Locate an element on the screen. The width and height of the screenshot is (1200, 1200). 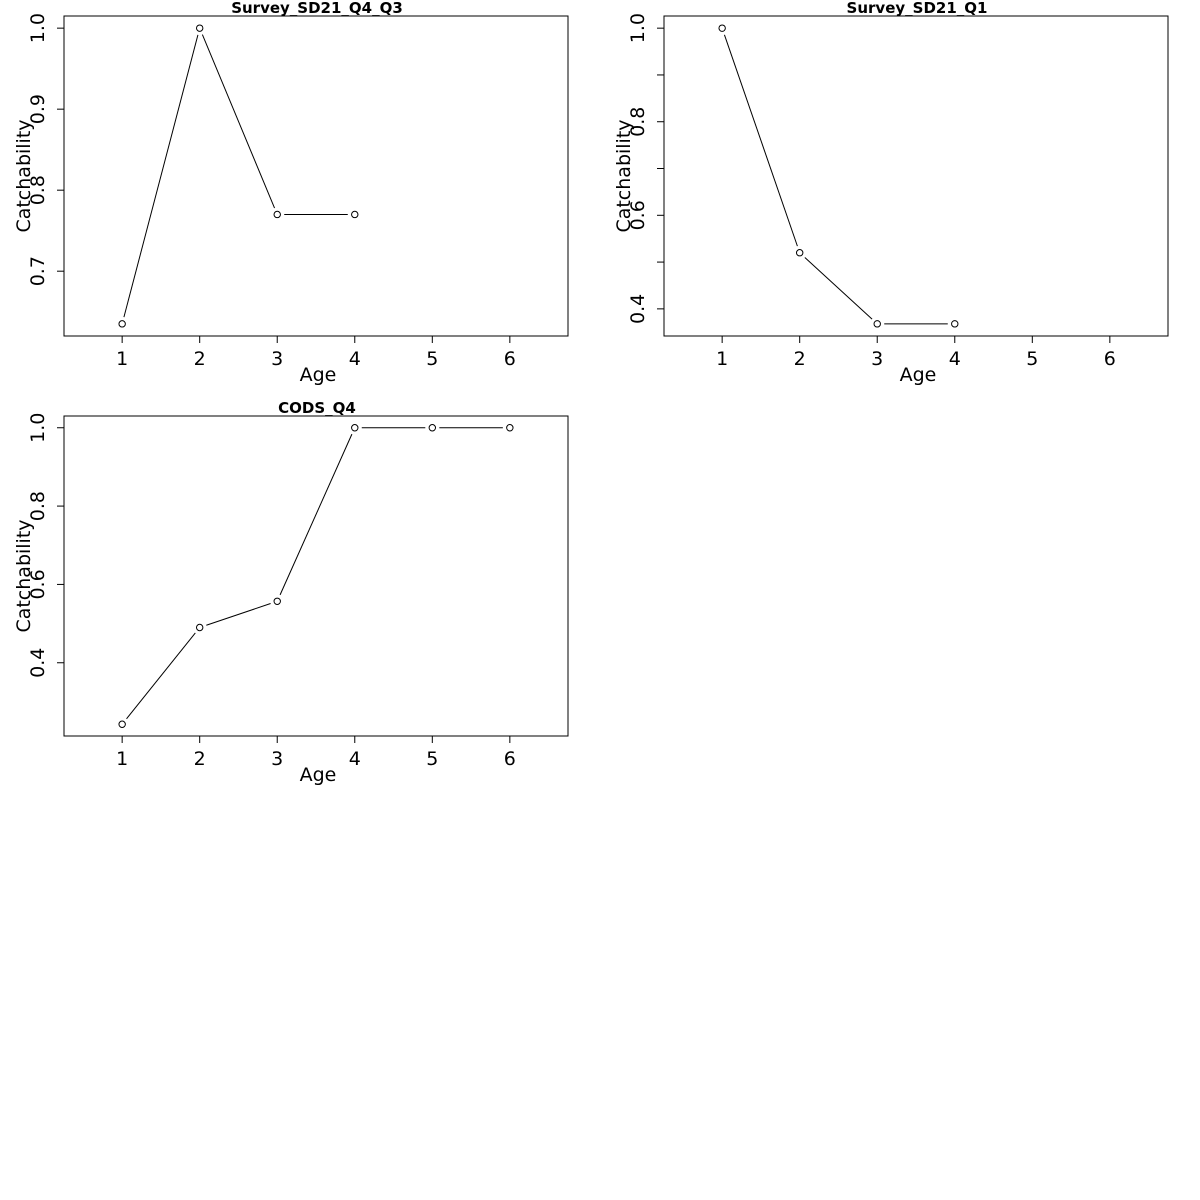
chart-title: Survey_SD21_Q1 is located at coordinates (917, 8).